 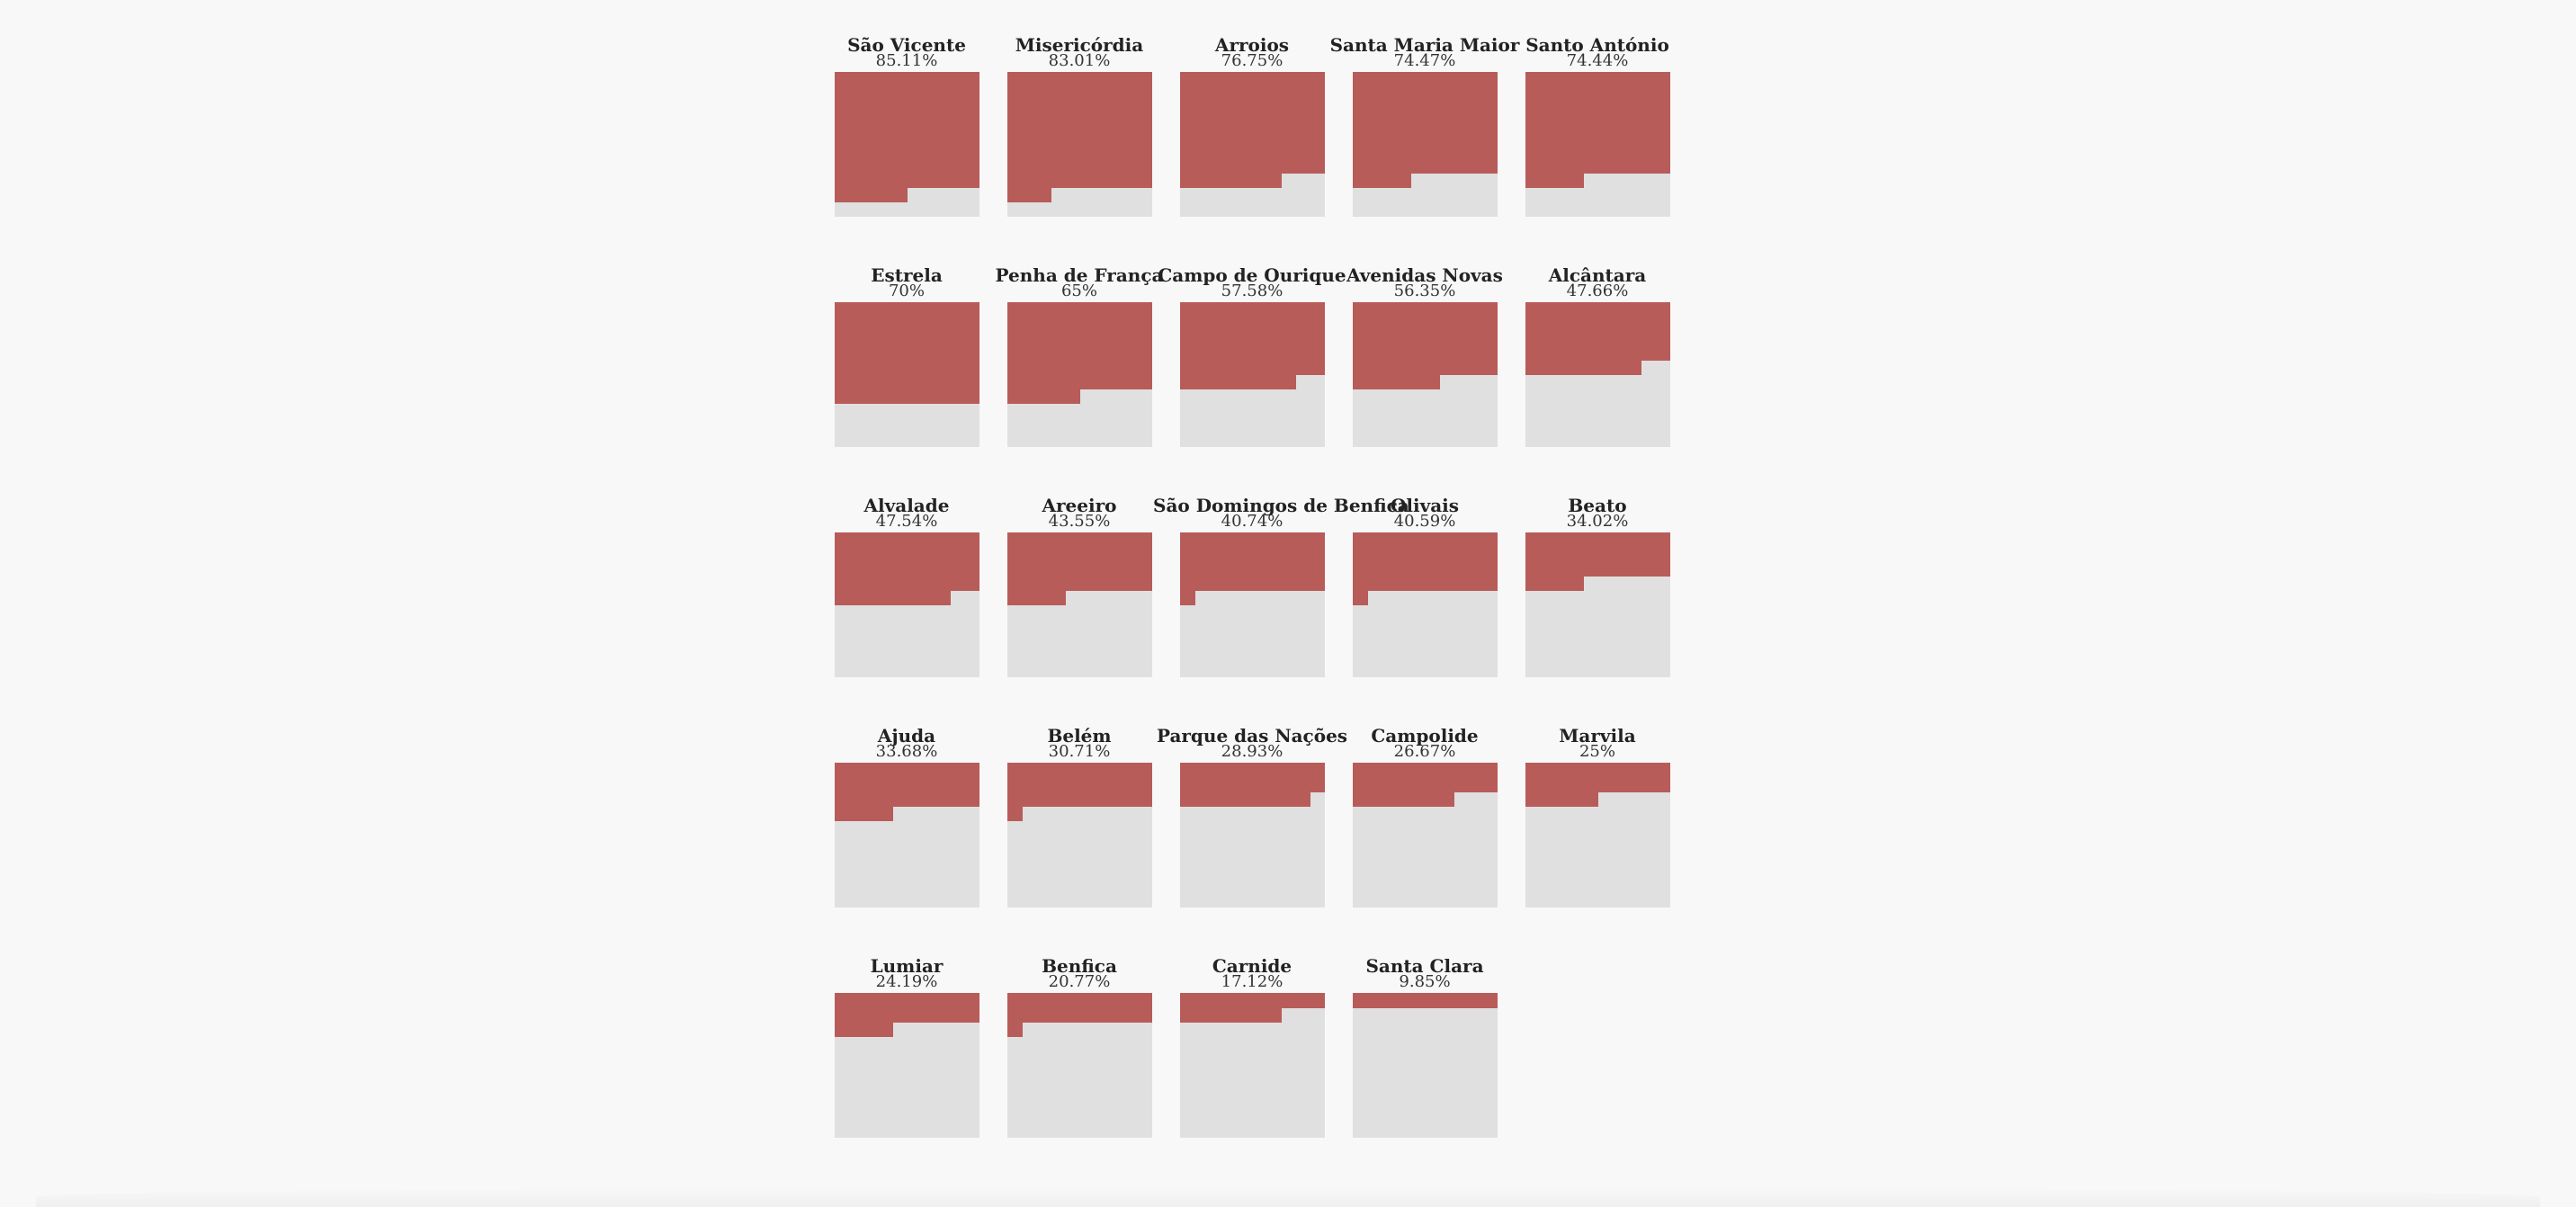 What do you see at coordinates (1252, 60) in the screenshot?
I see `waffle-cell-value-label: 76.75%` at bounding box center [1252, 60].